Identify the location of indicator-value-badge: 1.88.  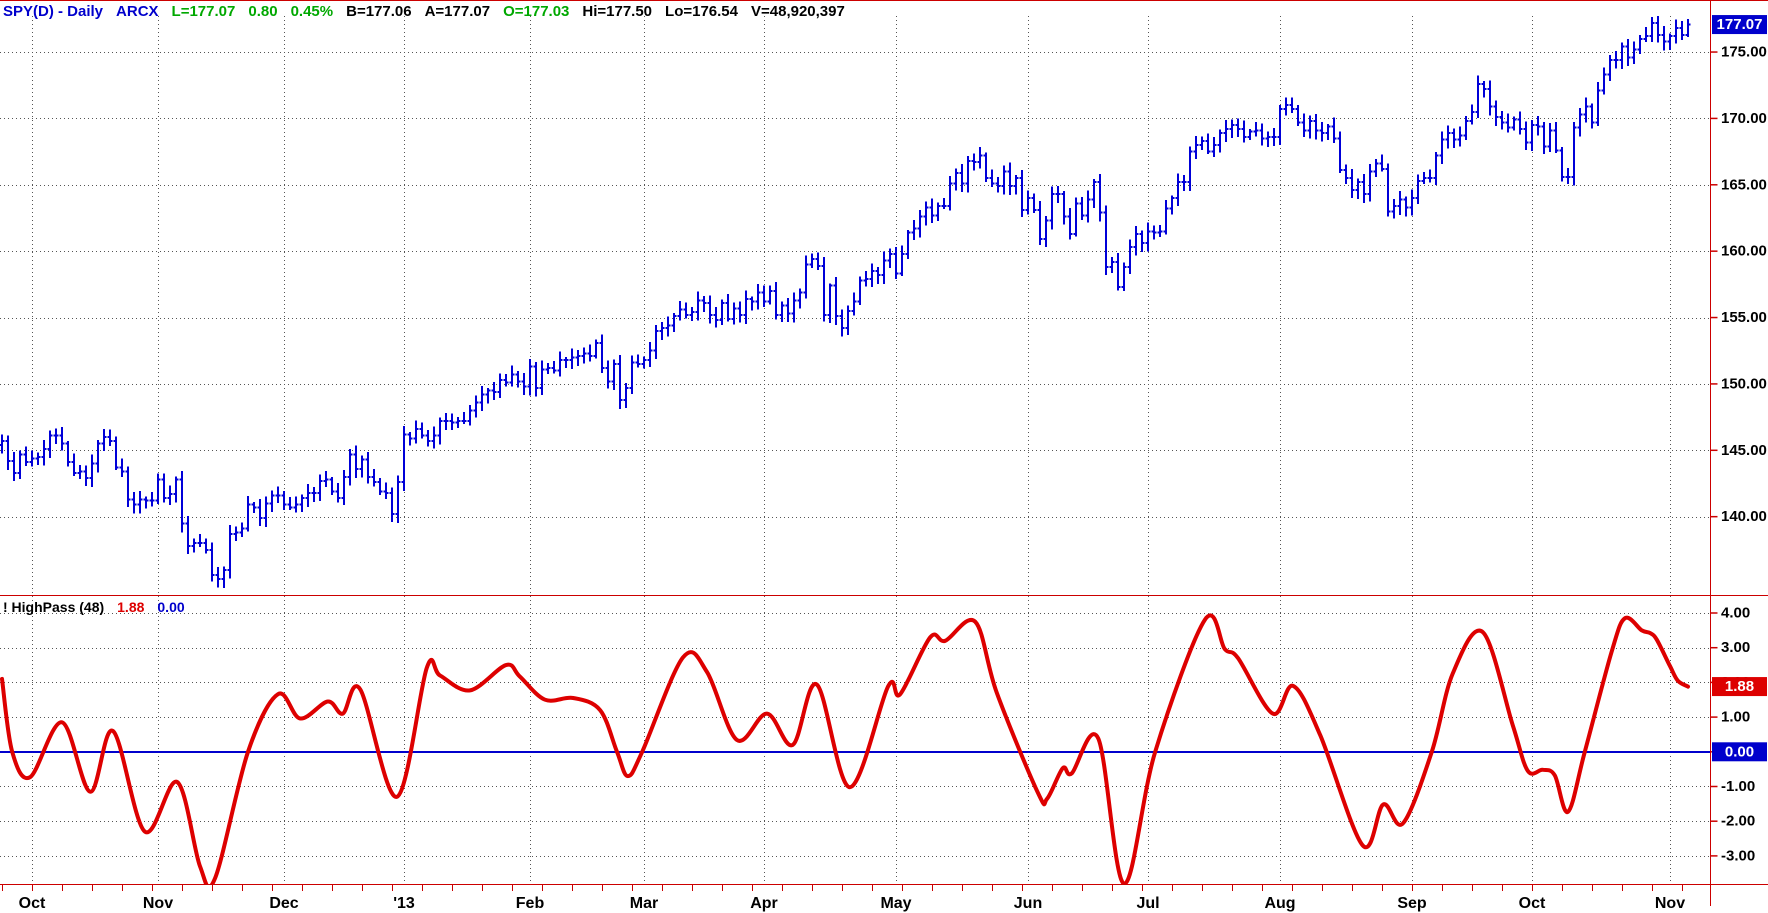
(1739, 687).